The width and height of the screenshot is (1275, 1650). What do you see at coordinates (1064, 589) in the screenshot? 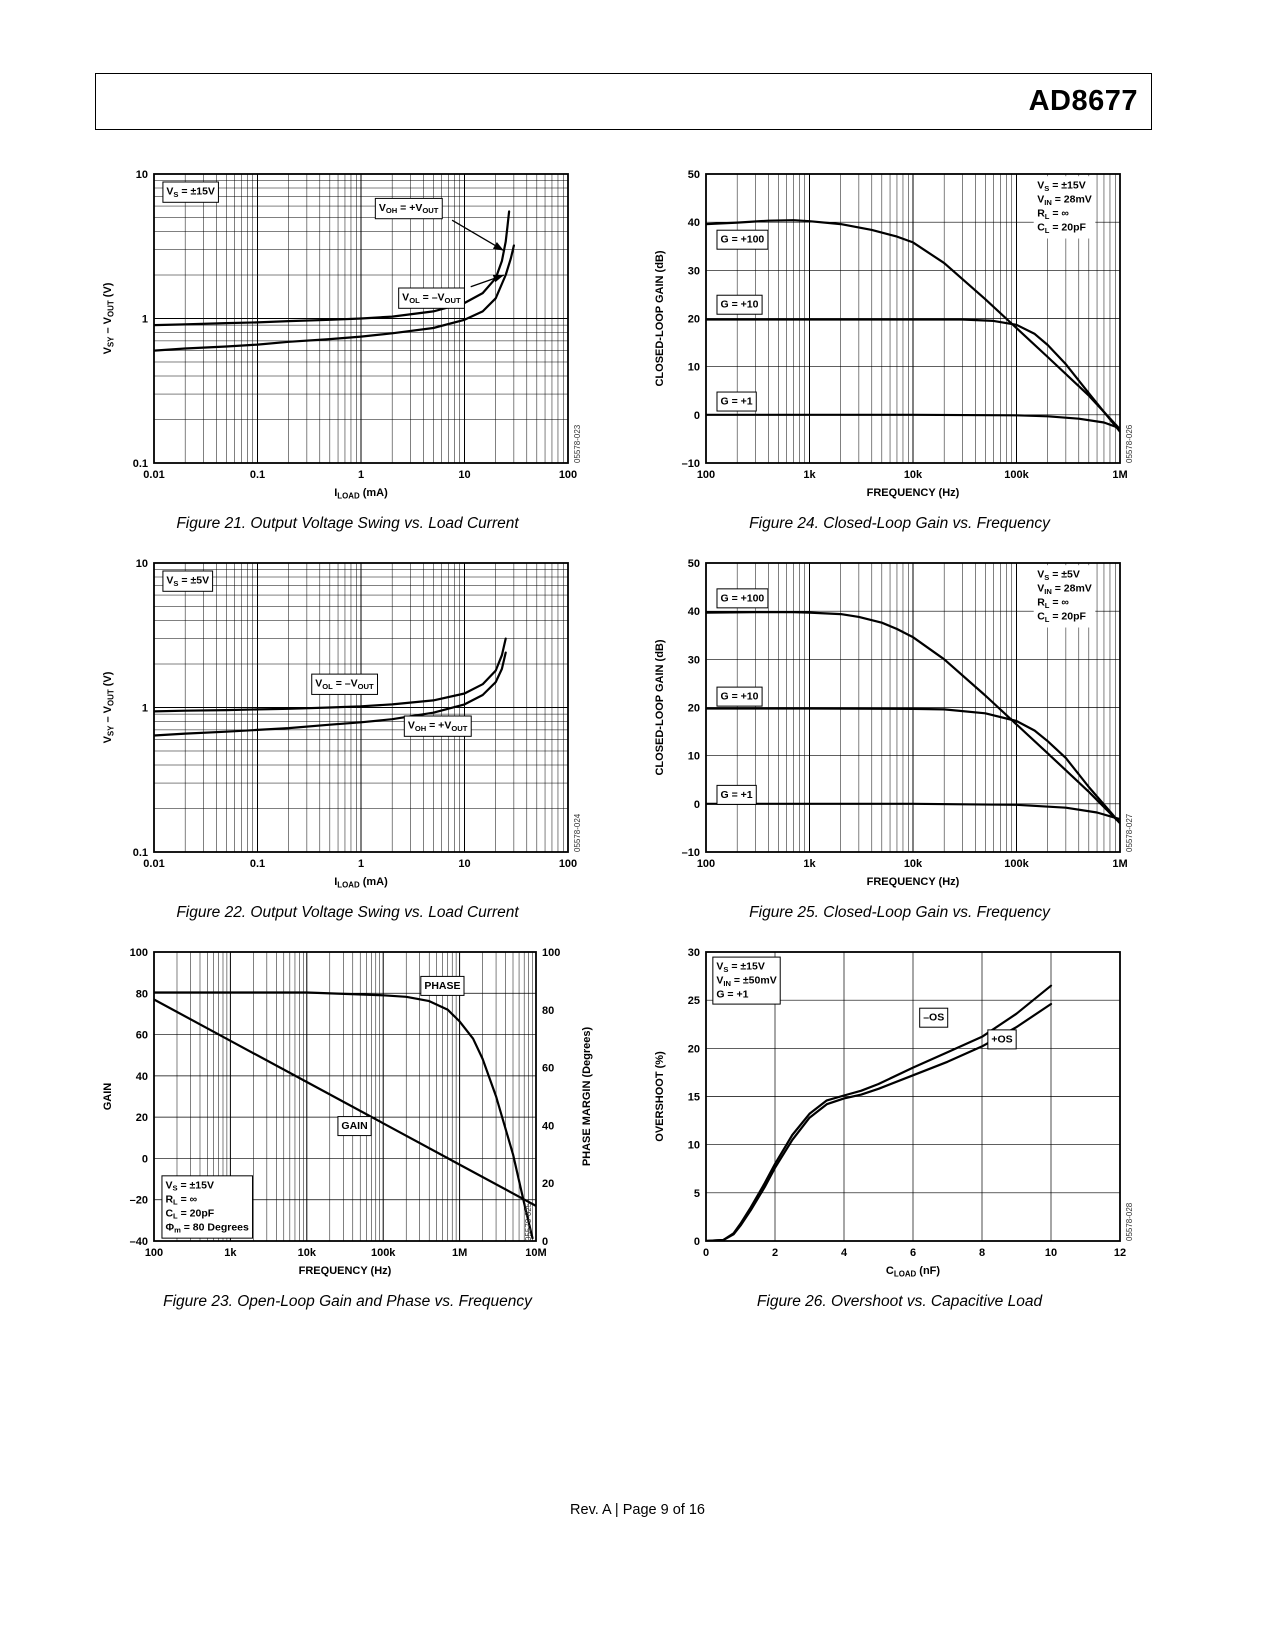
I see `svg-text: VIN = 28mV` at bounding box center [1064, 589].